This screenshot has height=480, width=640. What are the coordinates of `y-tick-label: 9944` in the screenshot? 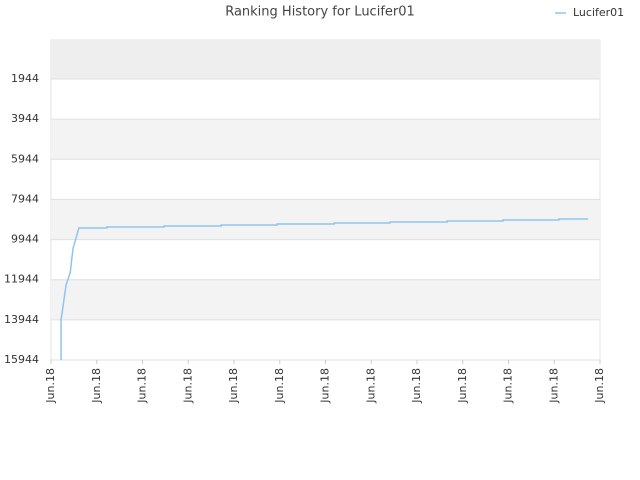 It's located at (25, 239).